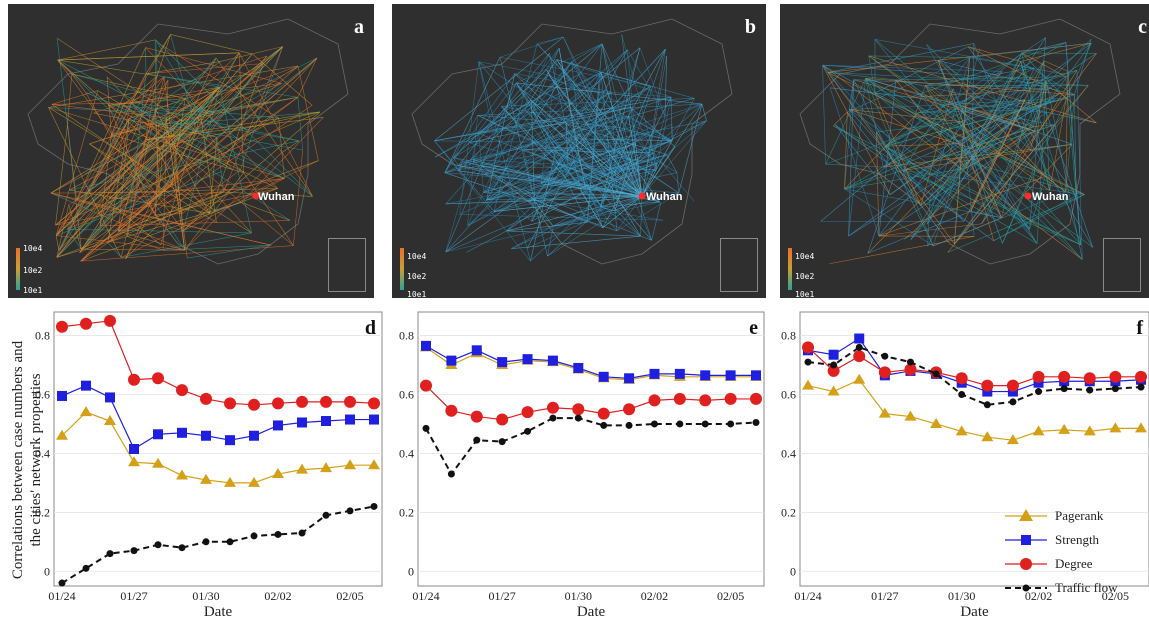 This screenshot has width=1149, height=626. I want to click on y-tick-label: 0, so click(47, 571).